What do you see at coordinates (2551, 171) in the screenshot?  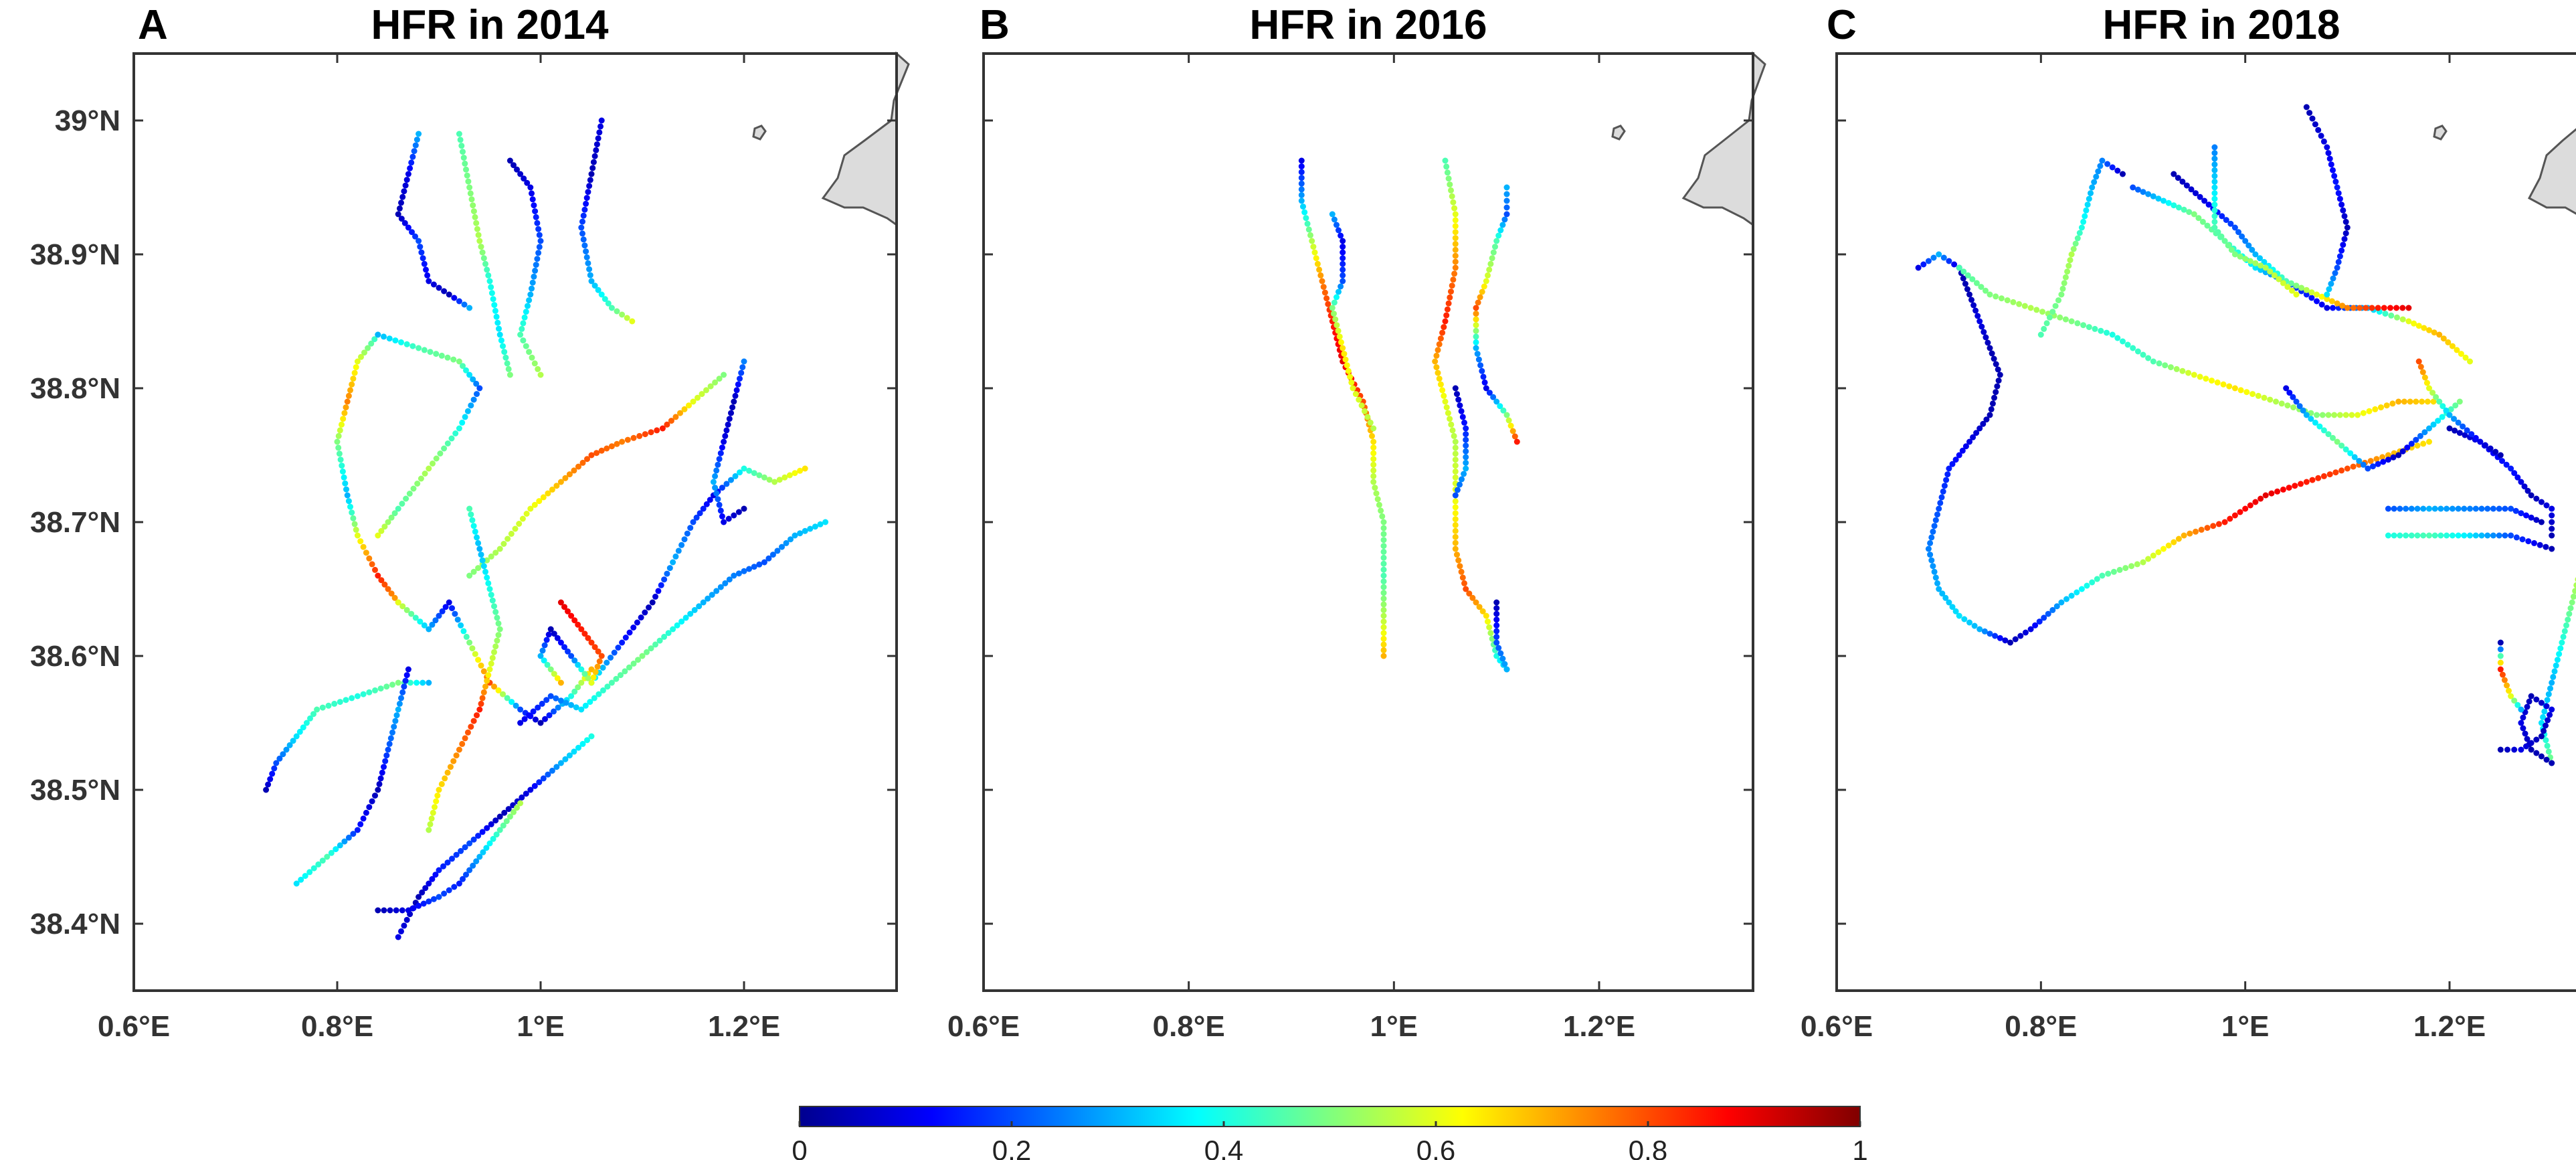 I see `land-mass-c` at bounding box center [2551, 171].